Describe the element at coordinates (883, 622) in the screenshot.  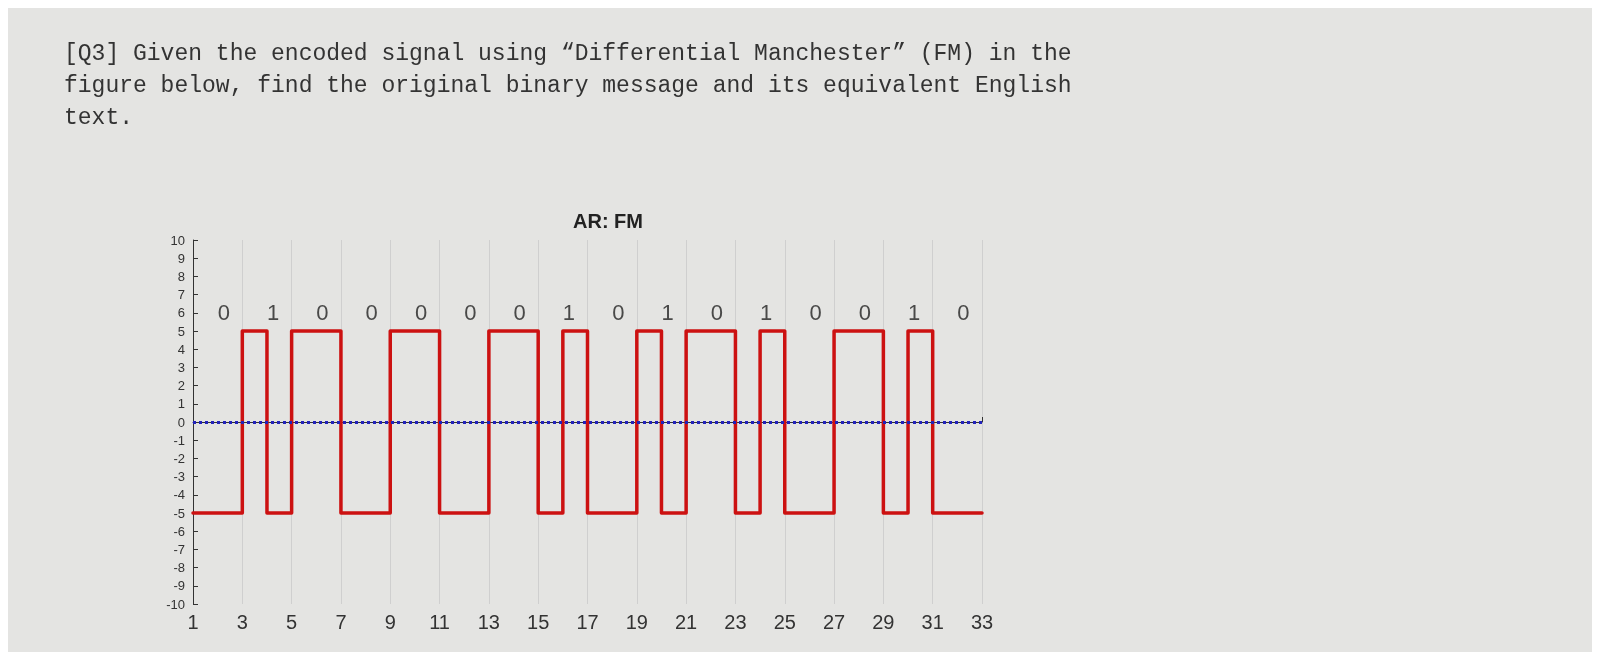
I see `x-tick-label: 29` at that location.